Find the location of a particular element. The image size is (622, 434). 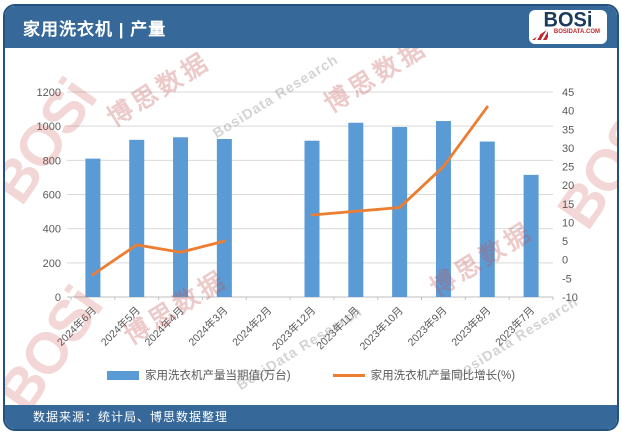

right-axis-tick-label: 40 is located at coordinates (568, 112).